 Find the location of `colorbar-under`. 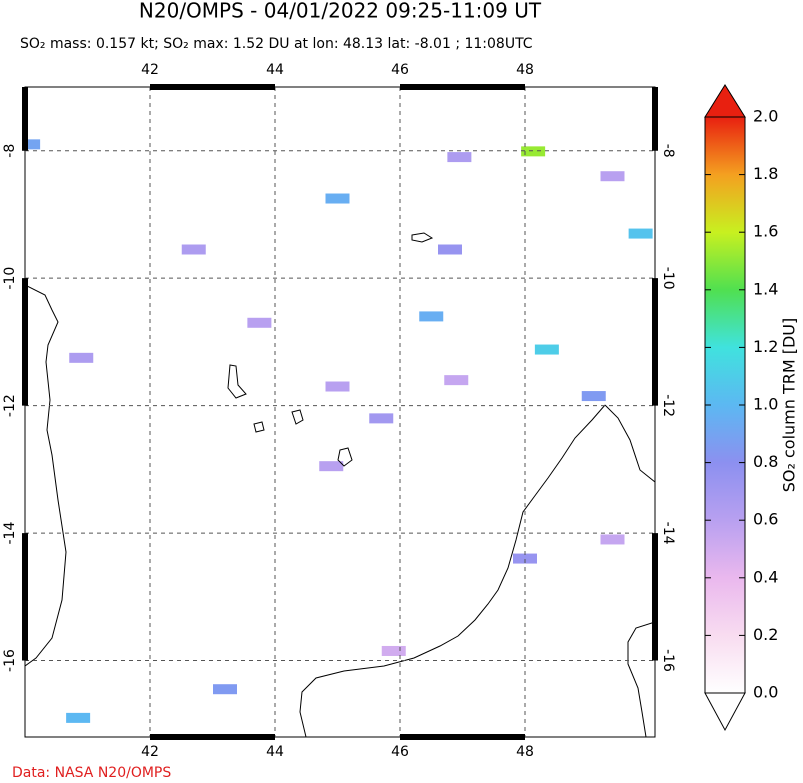

colorbar-under is located at coordinates (725, 712).